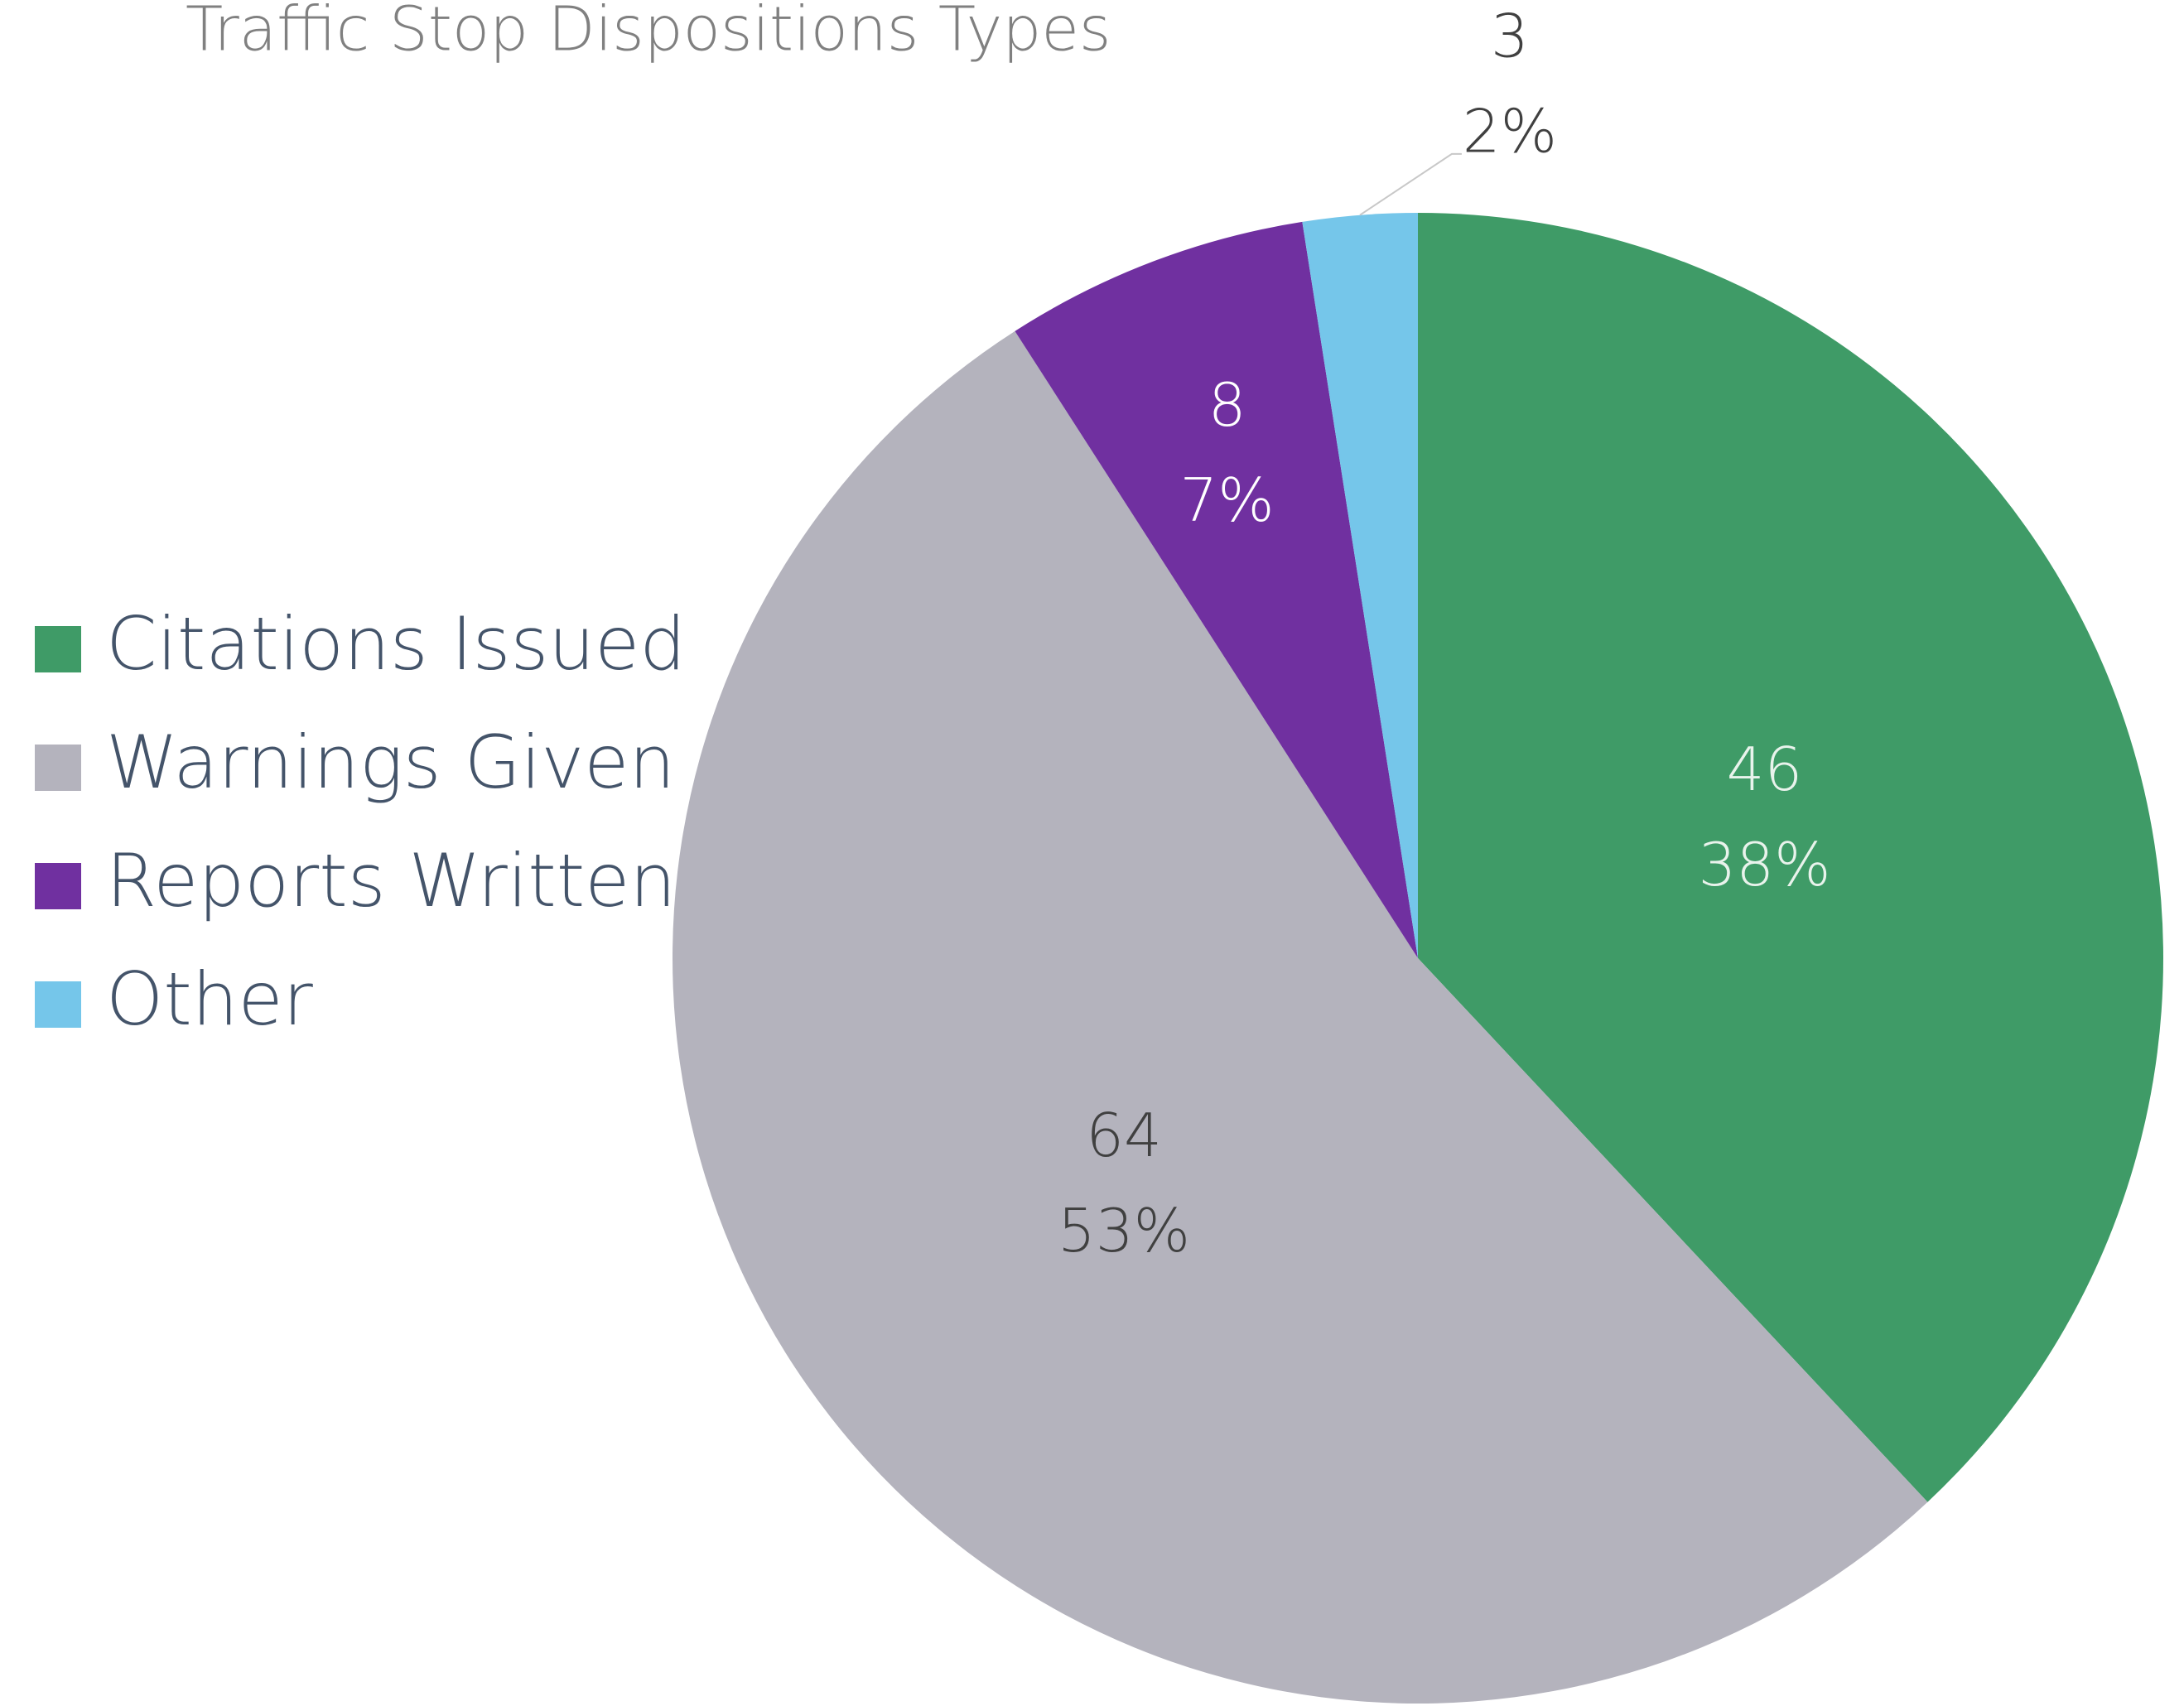 The width and height of the screenshot is (2184, 1706). What do you see at coordinates (396, 644) in the screenshot?
I see `legend-label: Citations Issued` at bounding box center [396, 644].